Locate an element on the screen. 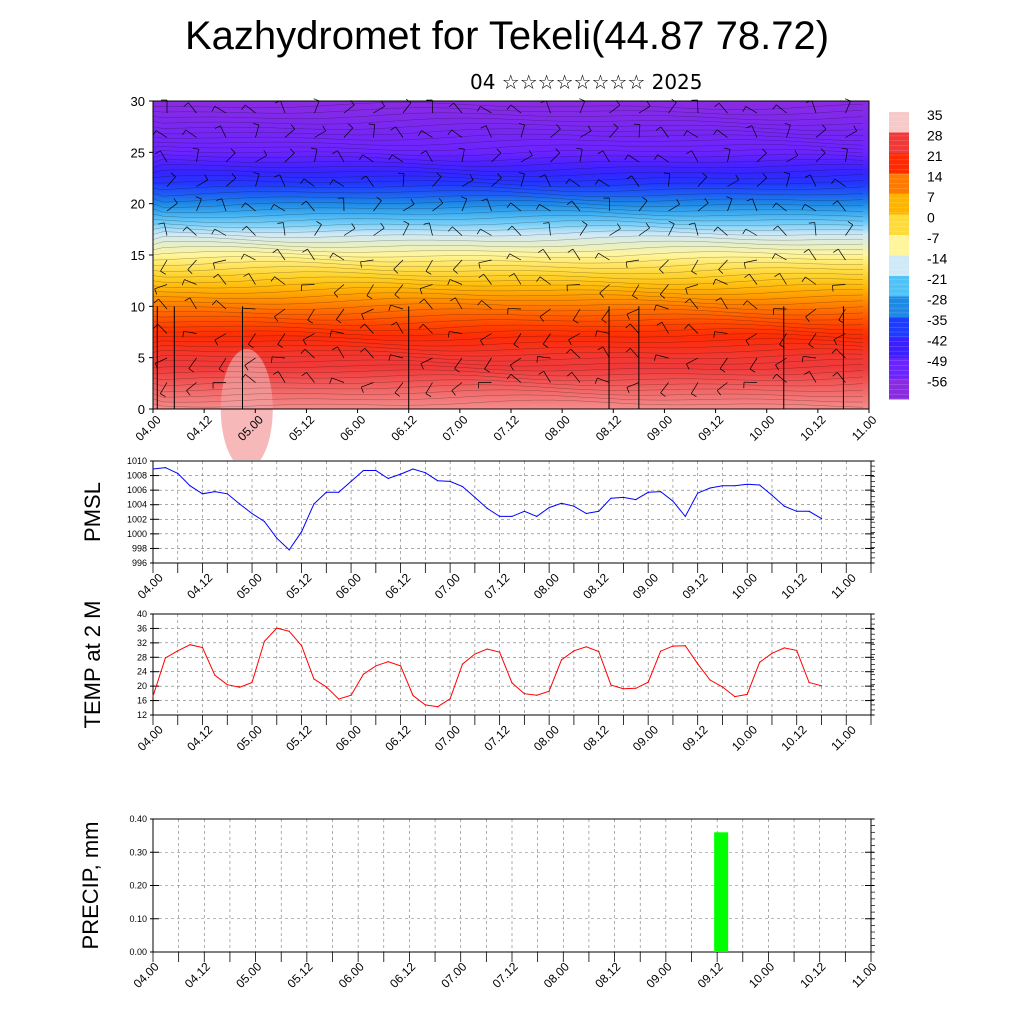  y-tick-label: 1010 is located at coordinates (137, 461).